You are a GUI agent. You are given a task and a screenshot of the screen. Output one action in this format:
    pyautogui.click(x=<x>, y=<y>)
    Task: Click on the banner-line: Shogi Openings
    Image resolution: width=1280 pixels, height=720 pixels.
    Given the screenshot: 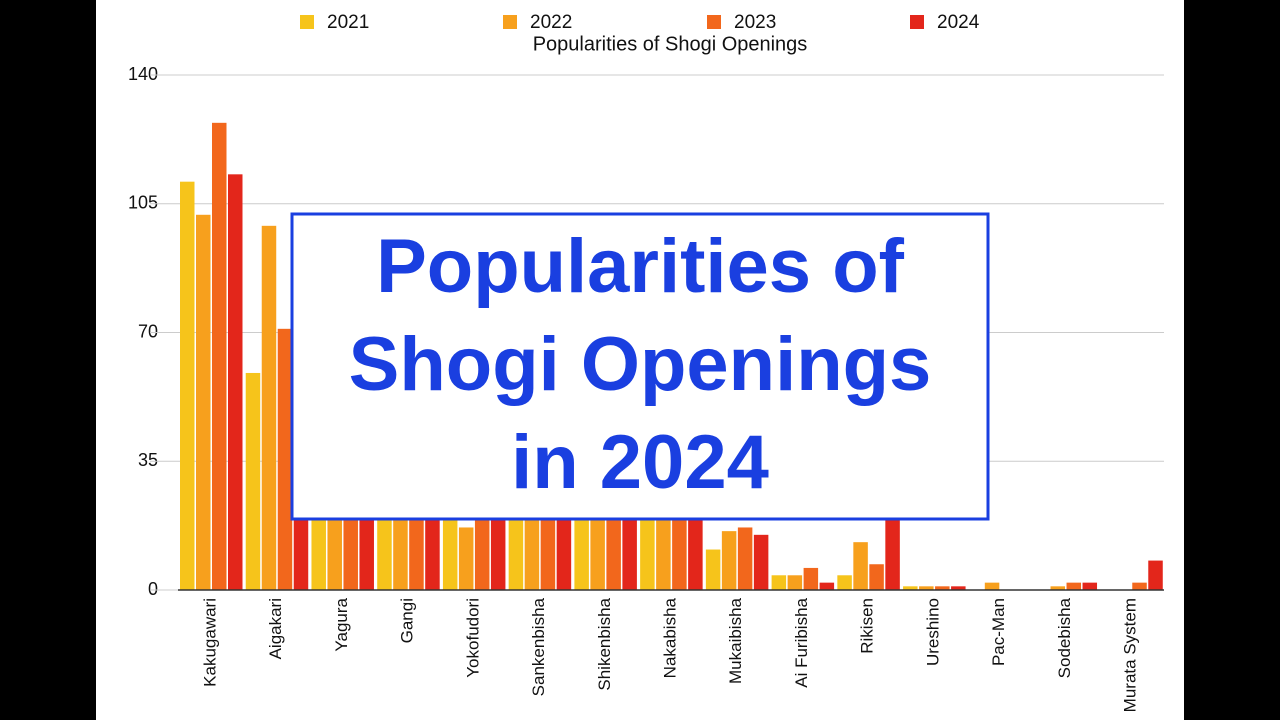 What is the action you would take?
    pyautogui.click(x=640, y=364)
    